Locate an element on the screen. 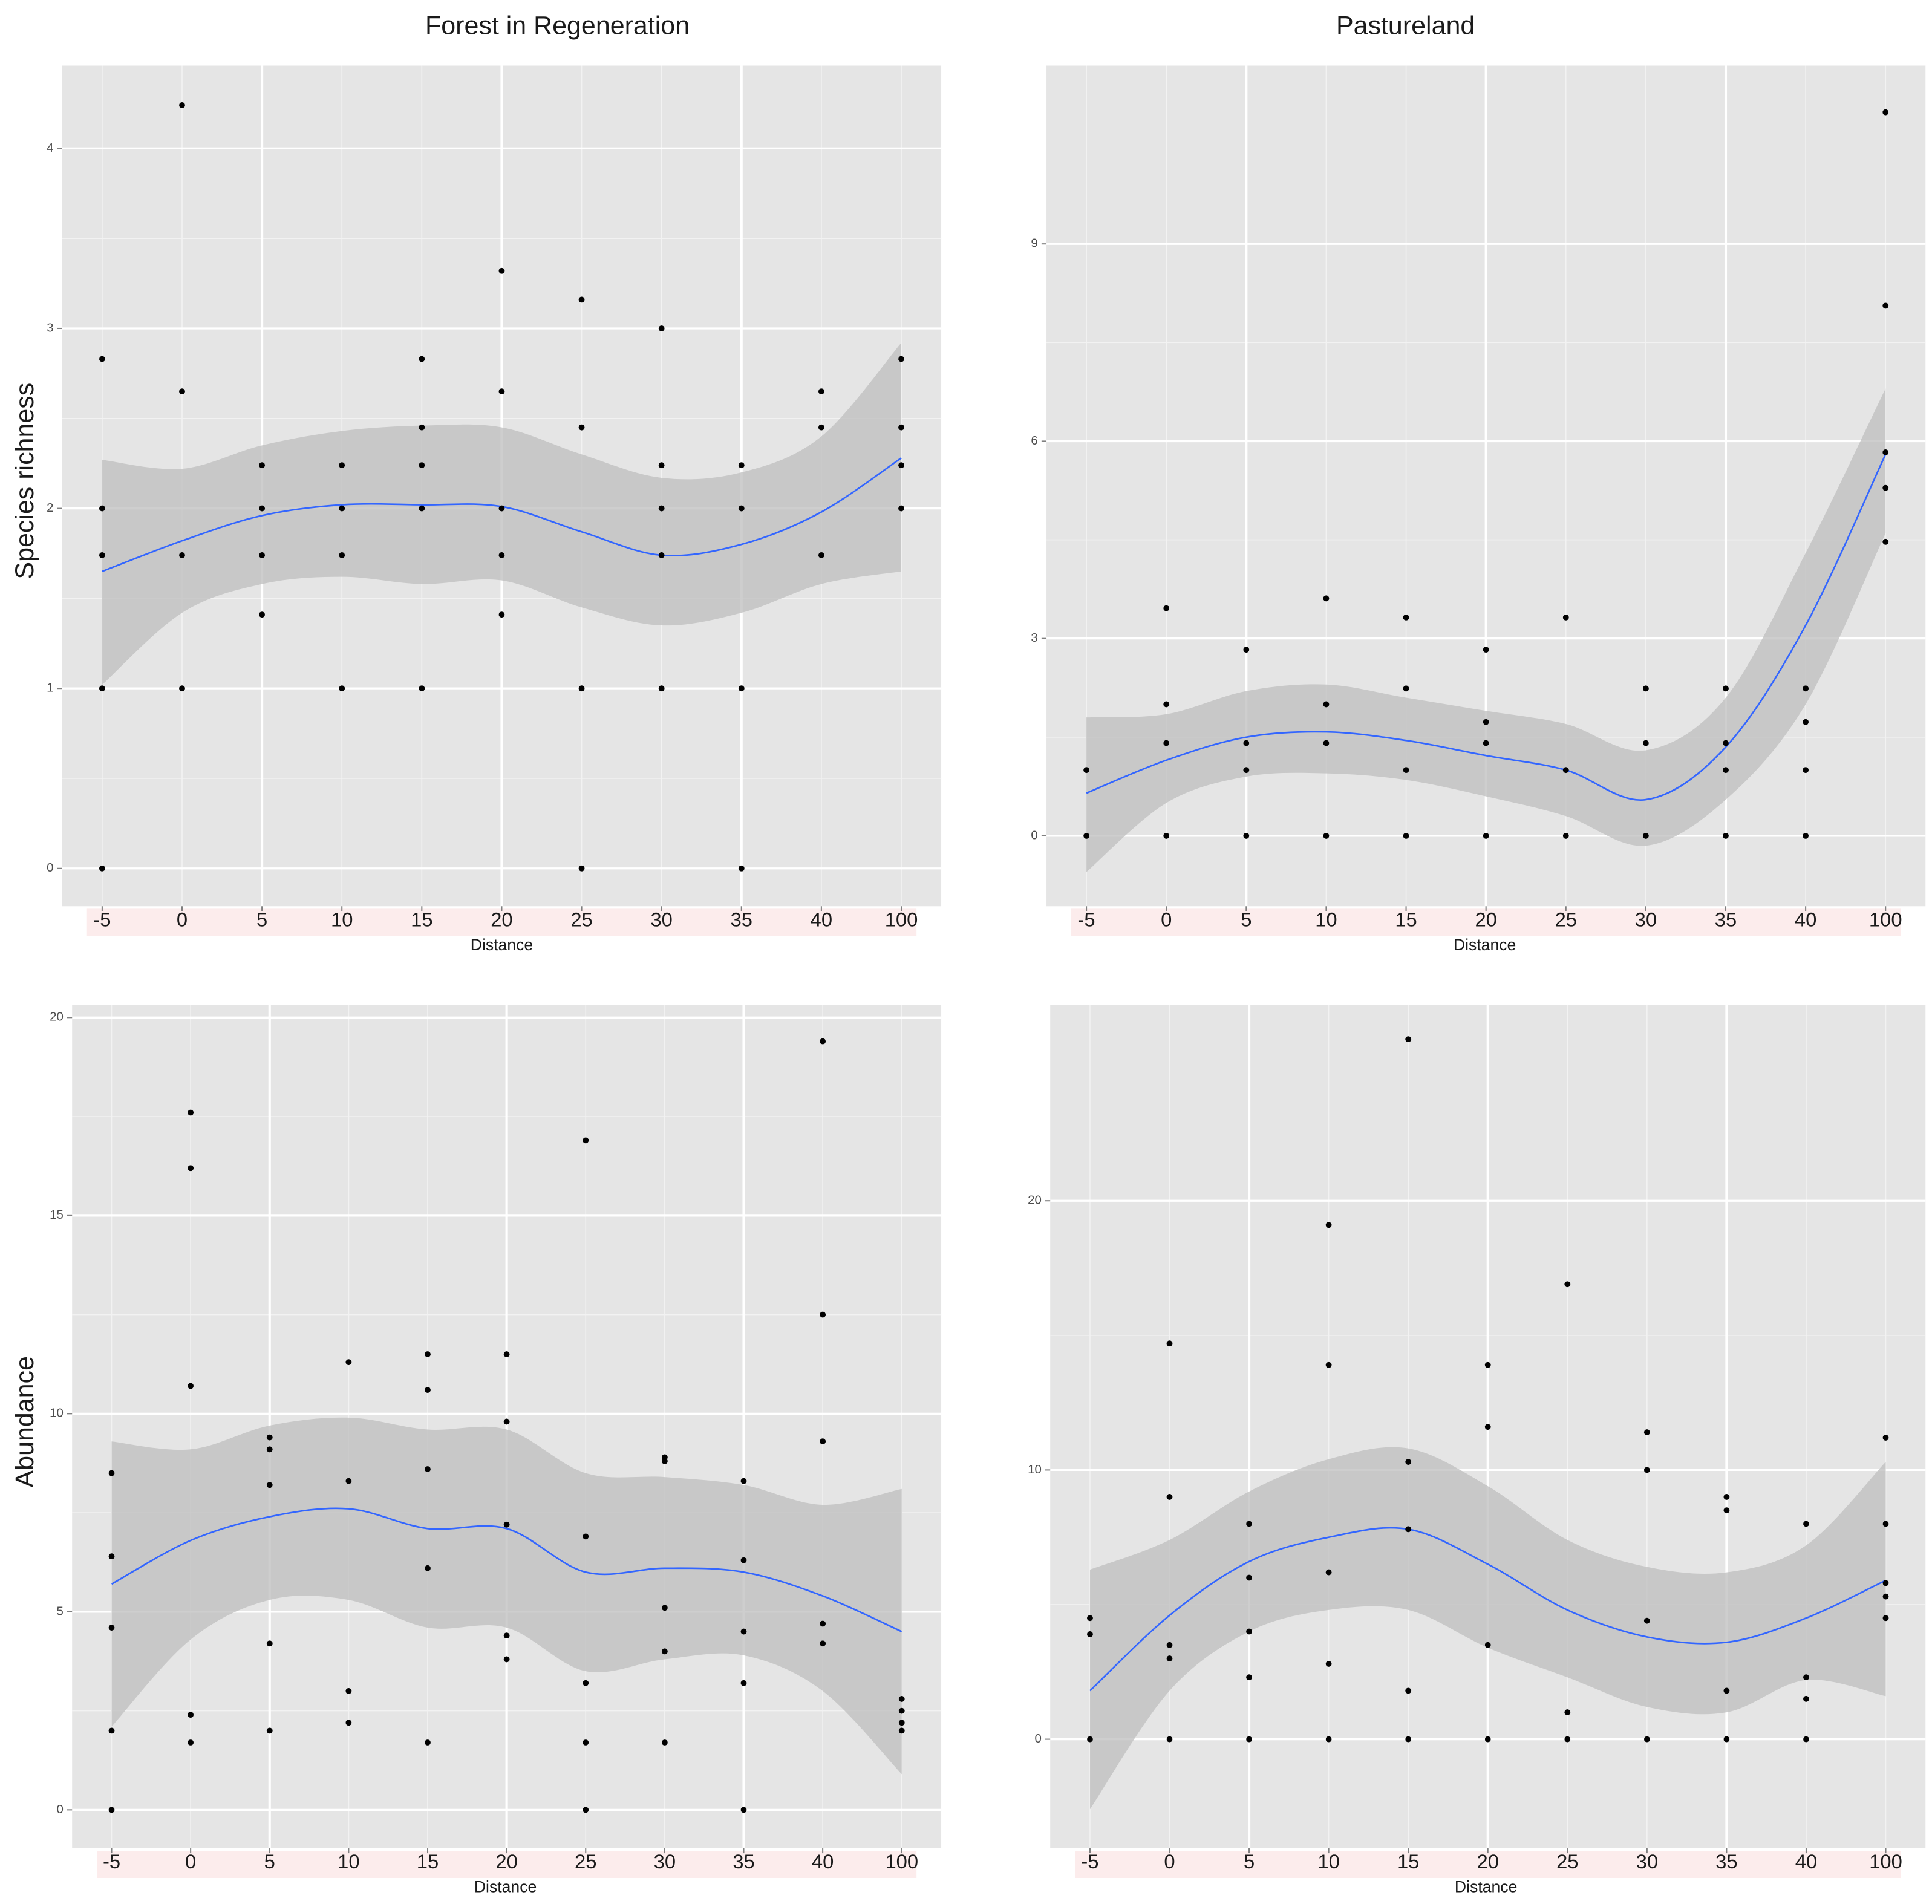  y-tick-label: 2 is located at coordinates (50, 508).